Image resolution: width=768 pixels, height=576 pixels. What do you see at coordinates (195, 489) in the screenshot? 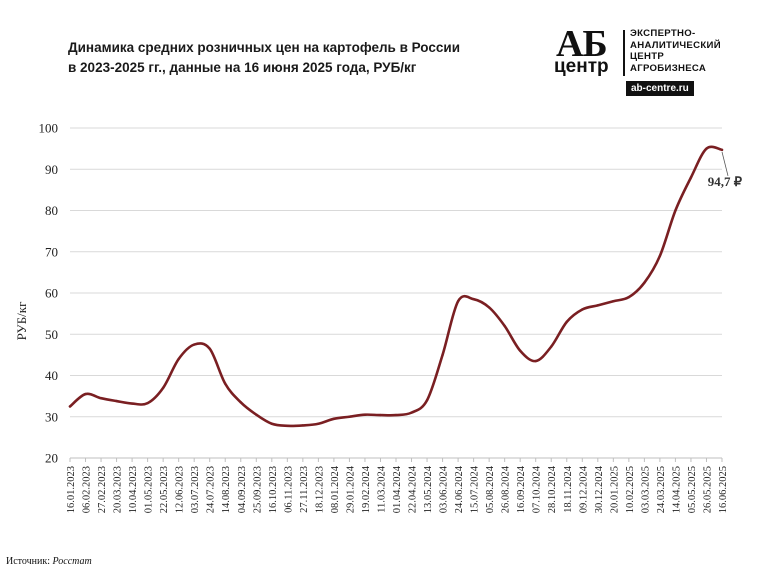
I see `x-tick-label: 03.07.2023` at bounding box center [195, 489].